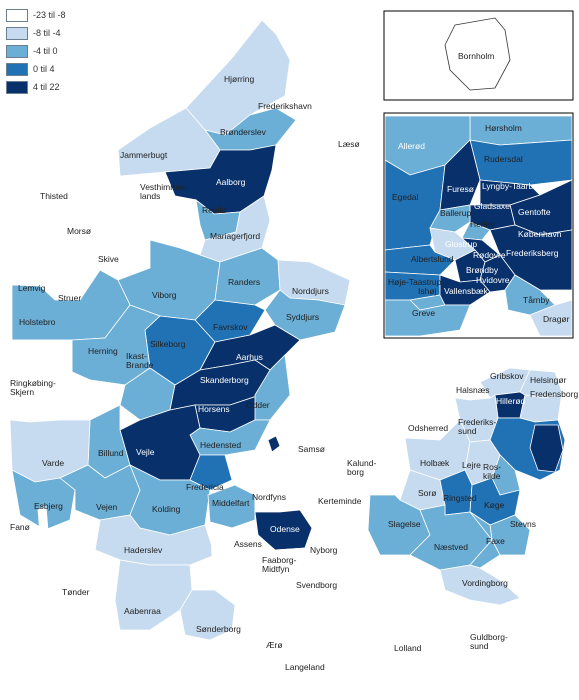  What do you see at coordinates (485, 583) in the screenshot?
I see `label-vordingborg: Vordingborg` at bounding box center [485, 583].